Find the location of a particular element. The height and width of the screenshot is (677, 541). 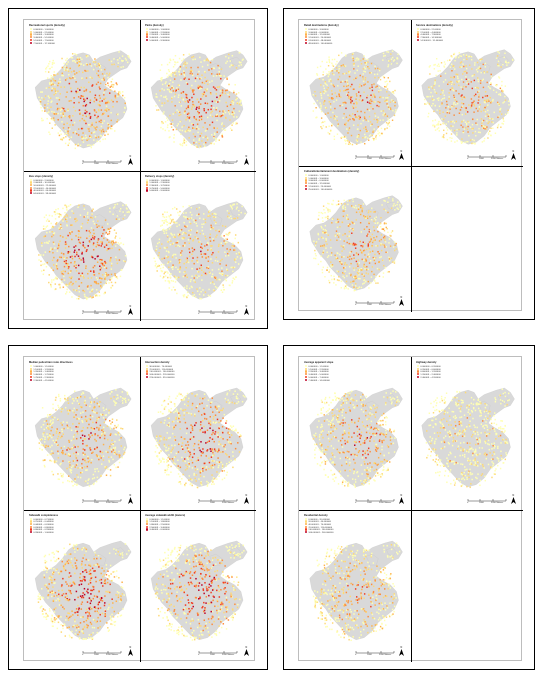

legend-swatch is located at coordinates (147, 34).